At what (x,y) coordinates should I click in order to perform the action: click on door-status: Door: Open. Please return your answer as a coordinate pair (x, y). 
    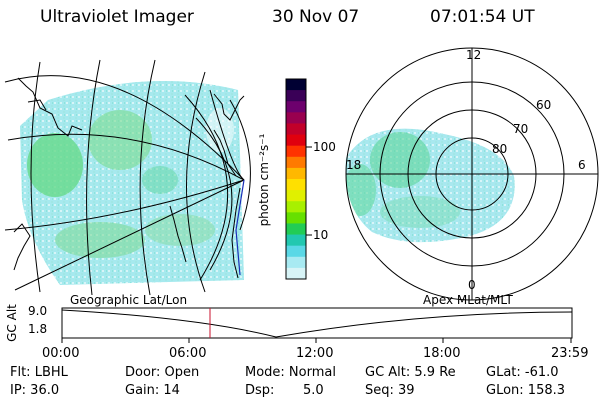
    Looking at the image, I should click on (162, 372).